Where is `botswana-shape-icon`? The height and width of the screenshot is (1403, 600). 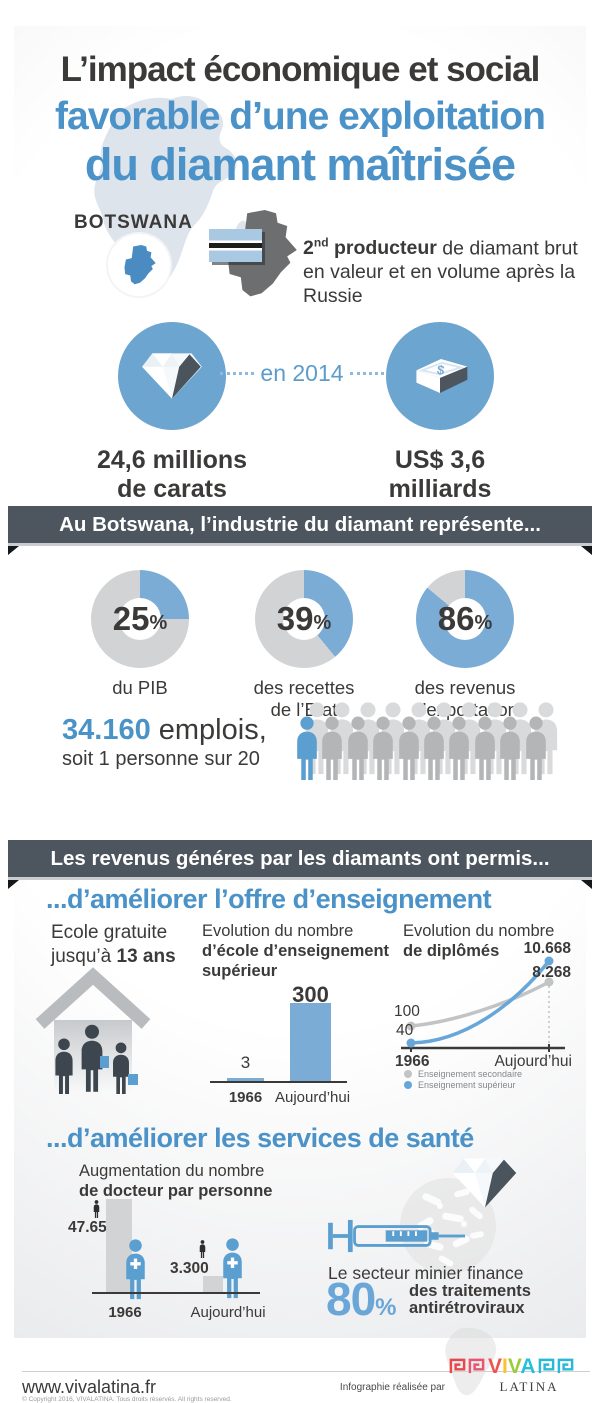
botswana-shape-icon is located at coordinates (140, 265).